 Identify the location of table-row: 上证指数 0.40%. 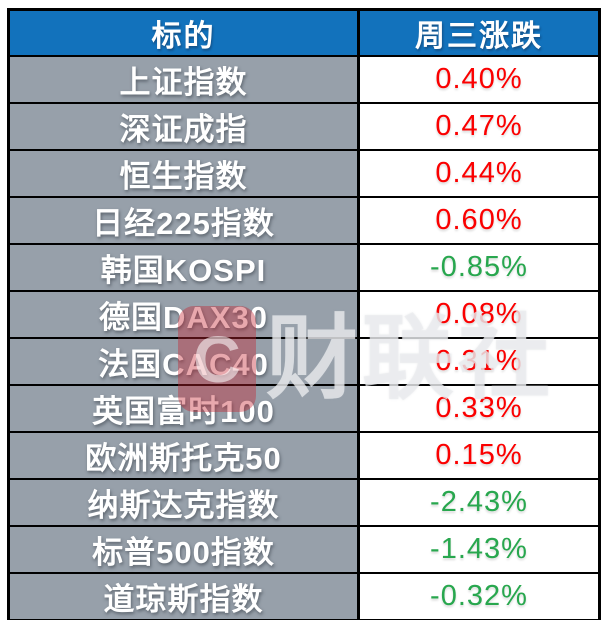
(304, 79).